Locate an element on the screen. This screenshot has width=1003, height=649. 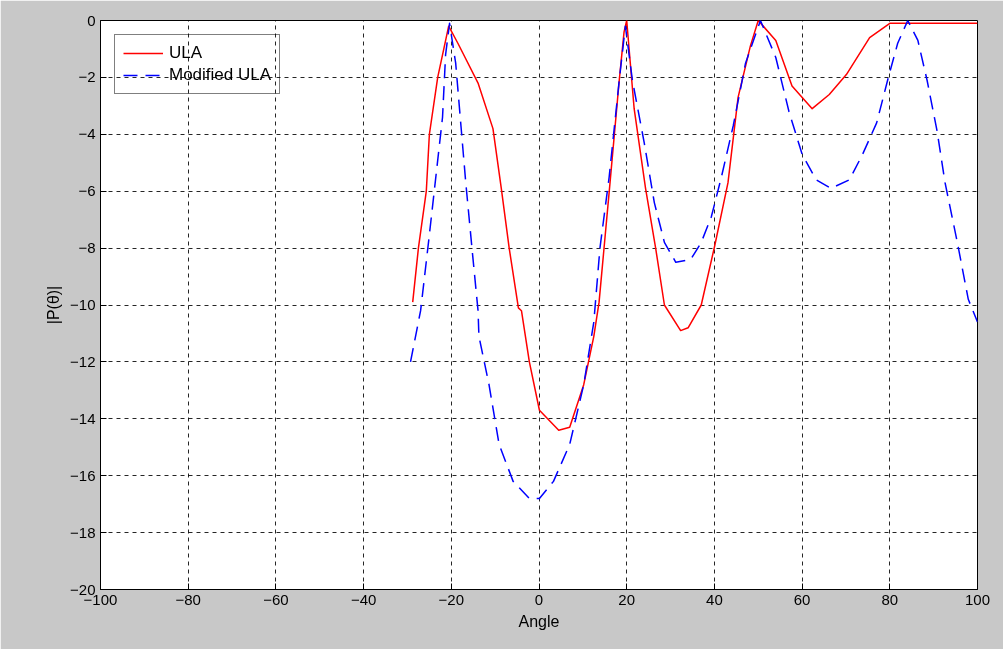
x-tick-label: 60 is located at coordinates (802, 599).